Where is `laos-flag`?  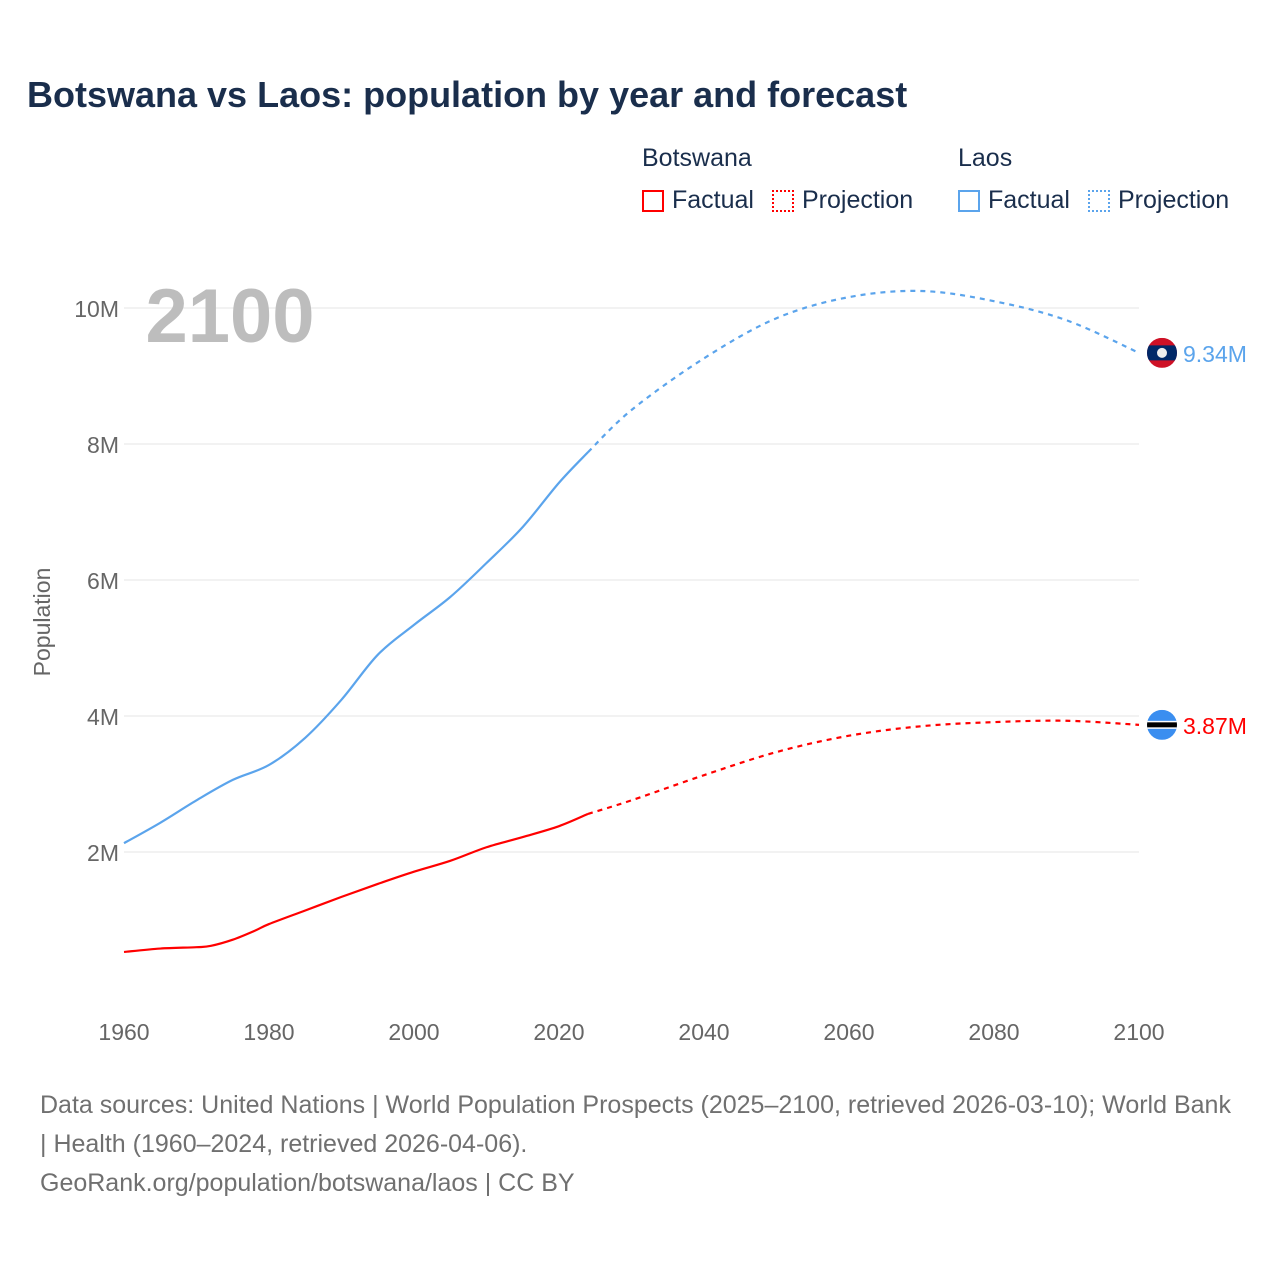
laos-flag is located at coordinates (1162, 352).